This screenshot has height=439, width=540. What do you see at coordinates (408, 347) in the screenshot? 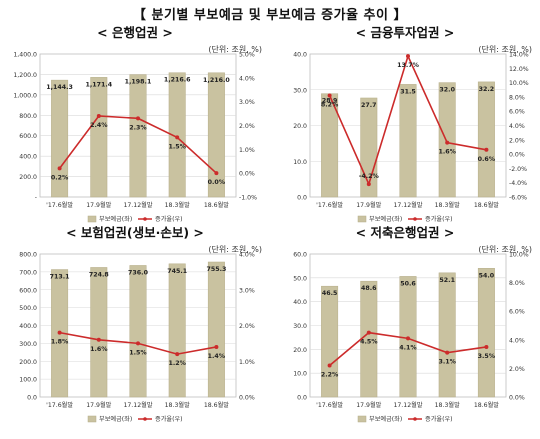
I see `line-value-label: 4.1%` at bounding box center [408, 347].